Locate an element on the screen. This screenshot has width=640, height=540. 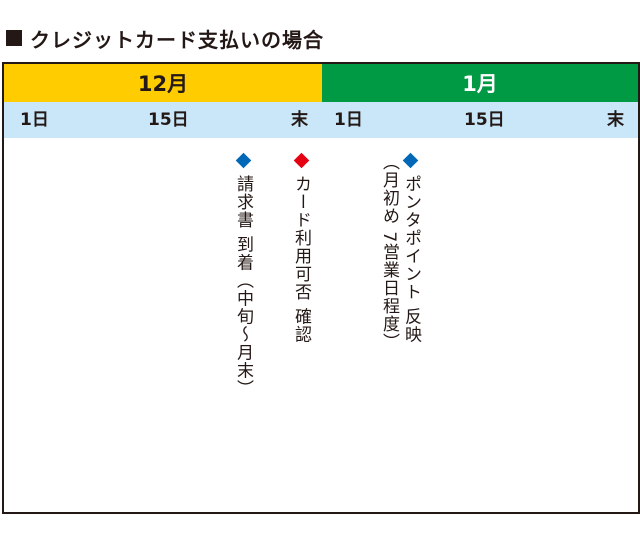
event-text-group: ポンタポイント 反映 （月初め 7営業日程度） is located at coordinates (400, 252).